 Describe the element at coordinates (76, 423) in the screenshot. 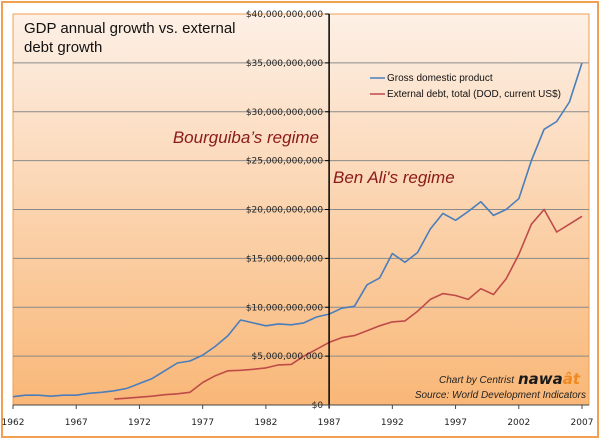

I see `x-tick-label: 1967` at that location.